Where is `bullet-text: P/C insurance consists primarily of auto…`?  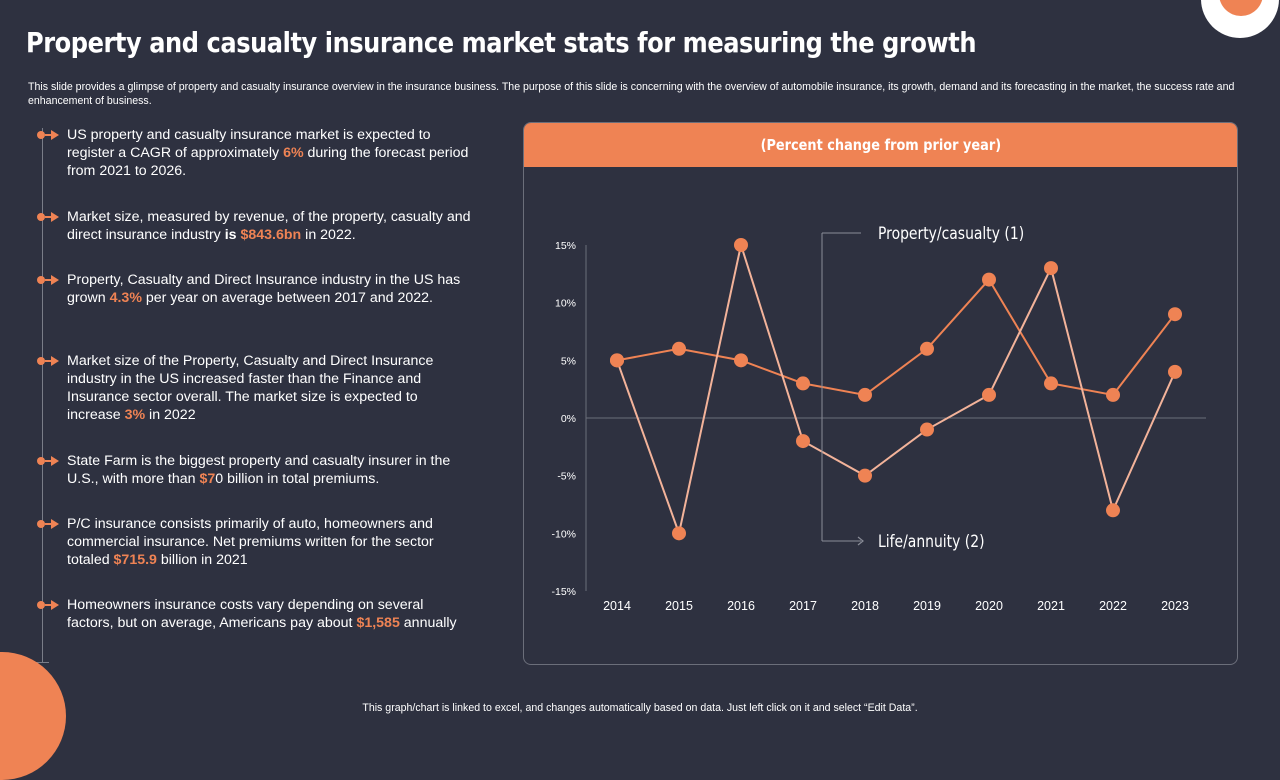 bullet-text: P/C insurance consists primarily of auto… is located at coordinates (269, 542).